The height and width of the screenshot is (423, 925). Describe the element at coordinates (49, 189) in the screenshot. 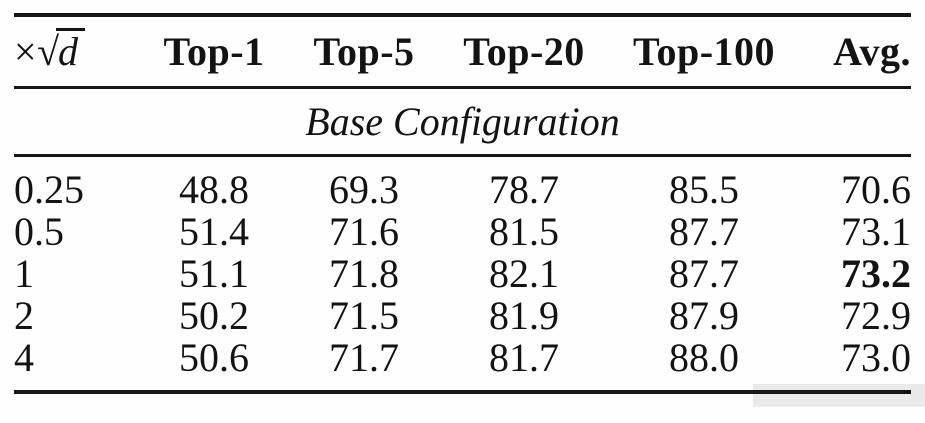

I see `cell-scale: 0.25` at that location.